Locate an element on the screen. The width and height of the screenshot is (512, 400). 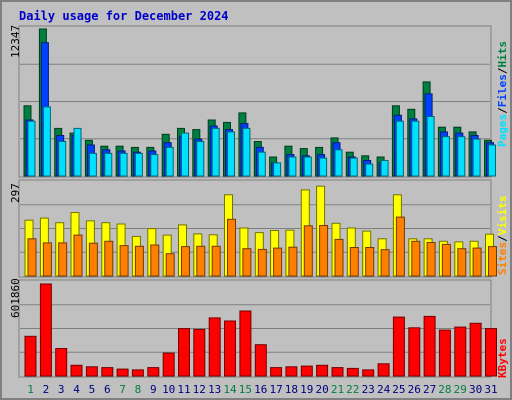
day-label-16: 16 is located at coordinates (260, 389).